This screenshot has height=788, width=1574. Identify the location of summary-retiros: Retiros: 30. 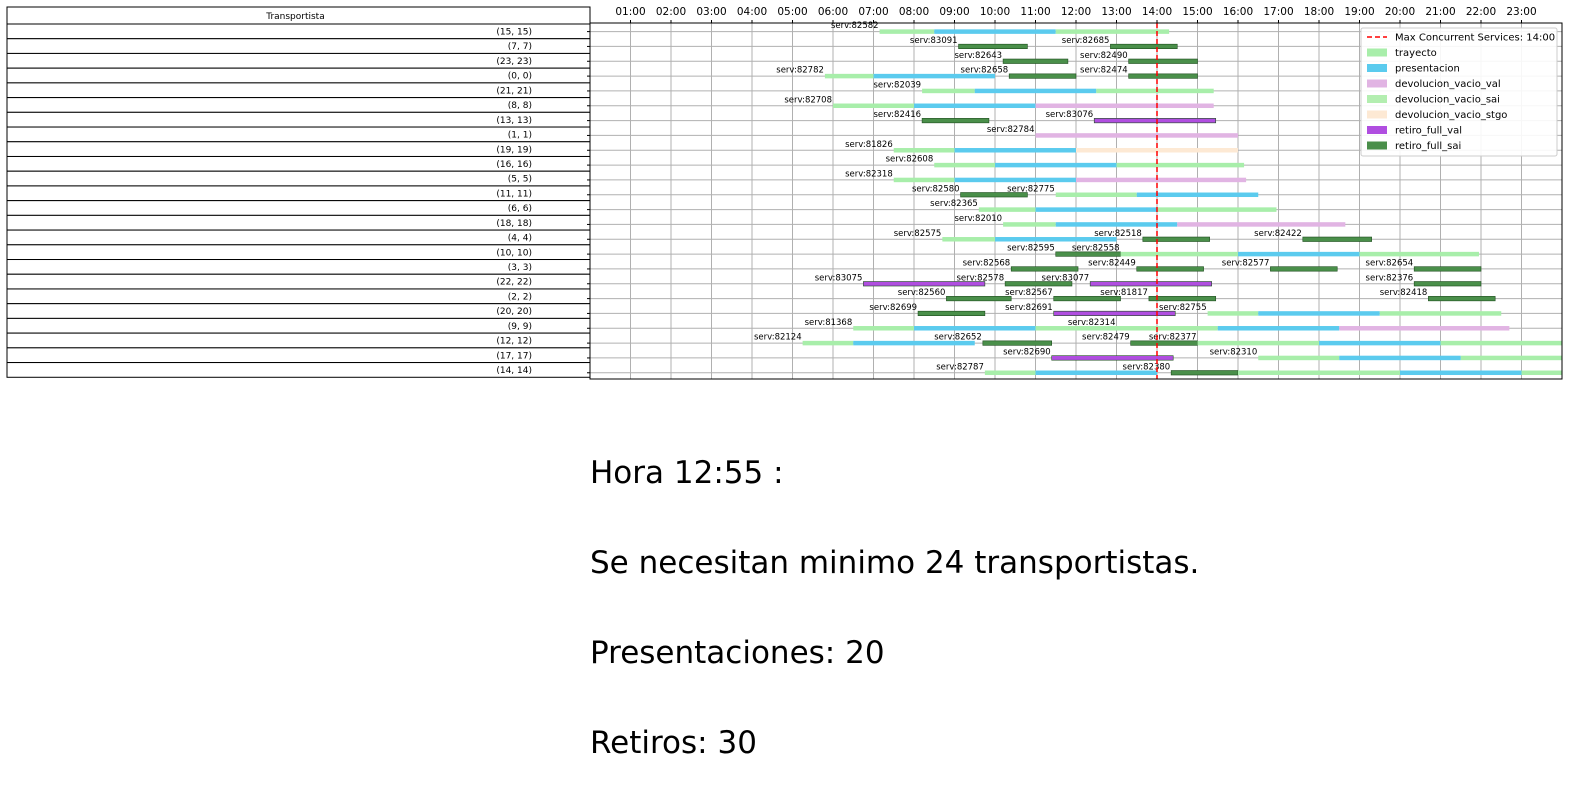
(673, 743).